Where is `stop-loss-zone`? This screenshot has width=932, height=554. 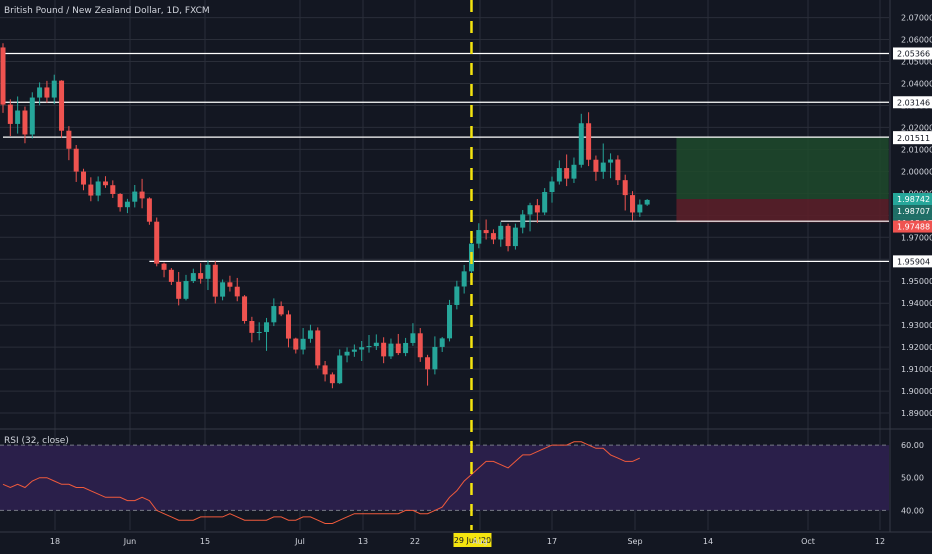 stop-loss-zone is located at coordinates (782, 211).